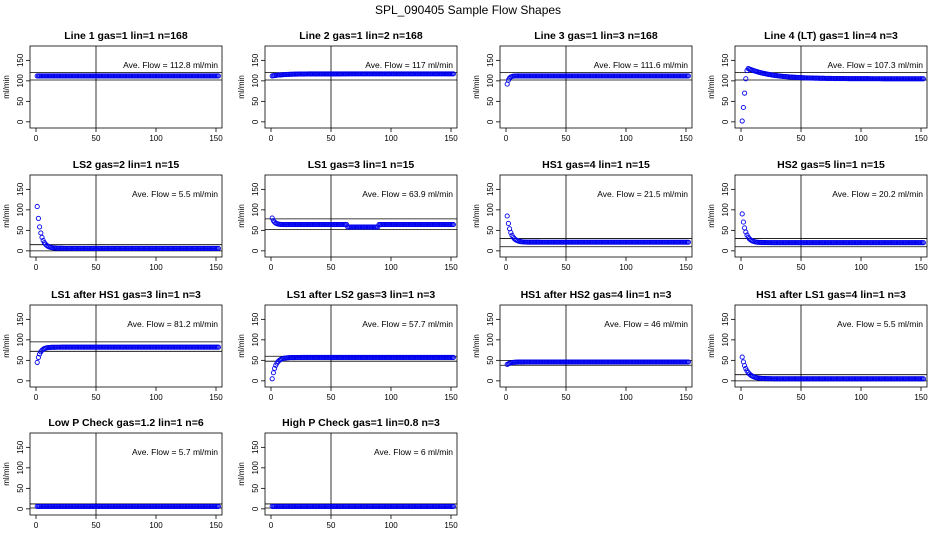 This screenshot has height=540, width=936. I want to click on average-flow-annotation: Ave. Flow = 111.6 ml/min, so click(641, 65).